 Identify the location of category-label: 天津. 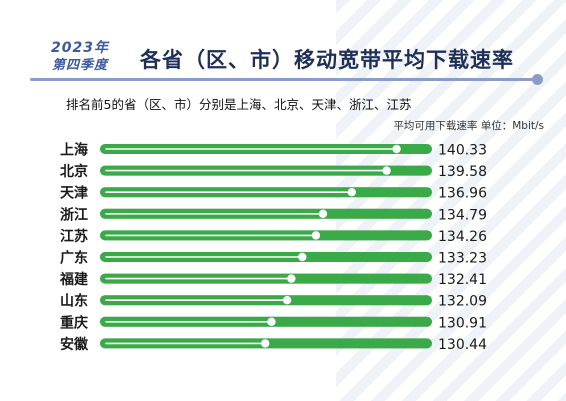
(74, 193).